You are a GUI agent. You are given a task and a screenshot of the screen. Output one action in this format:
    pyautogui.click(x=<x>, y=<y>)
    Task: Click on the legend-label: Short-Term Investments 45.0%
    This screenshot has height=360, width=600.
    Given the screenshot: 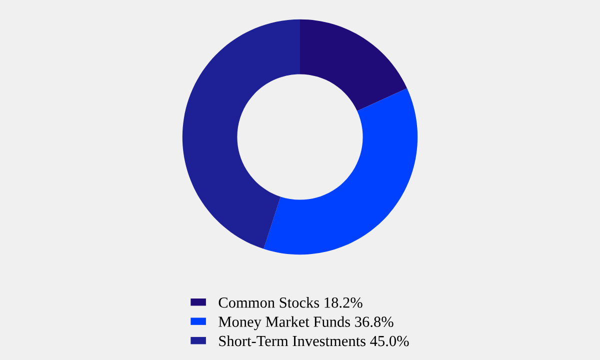 What is the action you would take?
    pyautogui.click(x=314, y=340)
    